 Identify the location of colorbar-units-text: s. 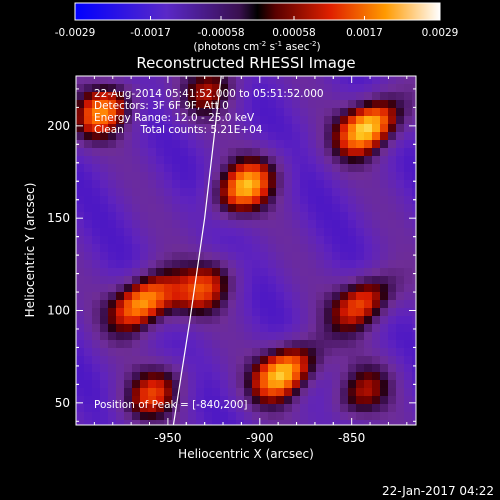
(270, 47).